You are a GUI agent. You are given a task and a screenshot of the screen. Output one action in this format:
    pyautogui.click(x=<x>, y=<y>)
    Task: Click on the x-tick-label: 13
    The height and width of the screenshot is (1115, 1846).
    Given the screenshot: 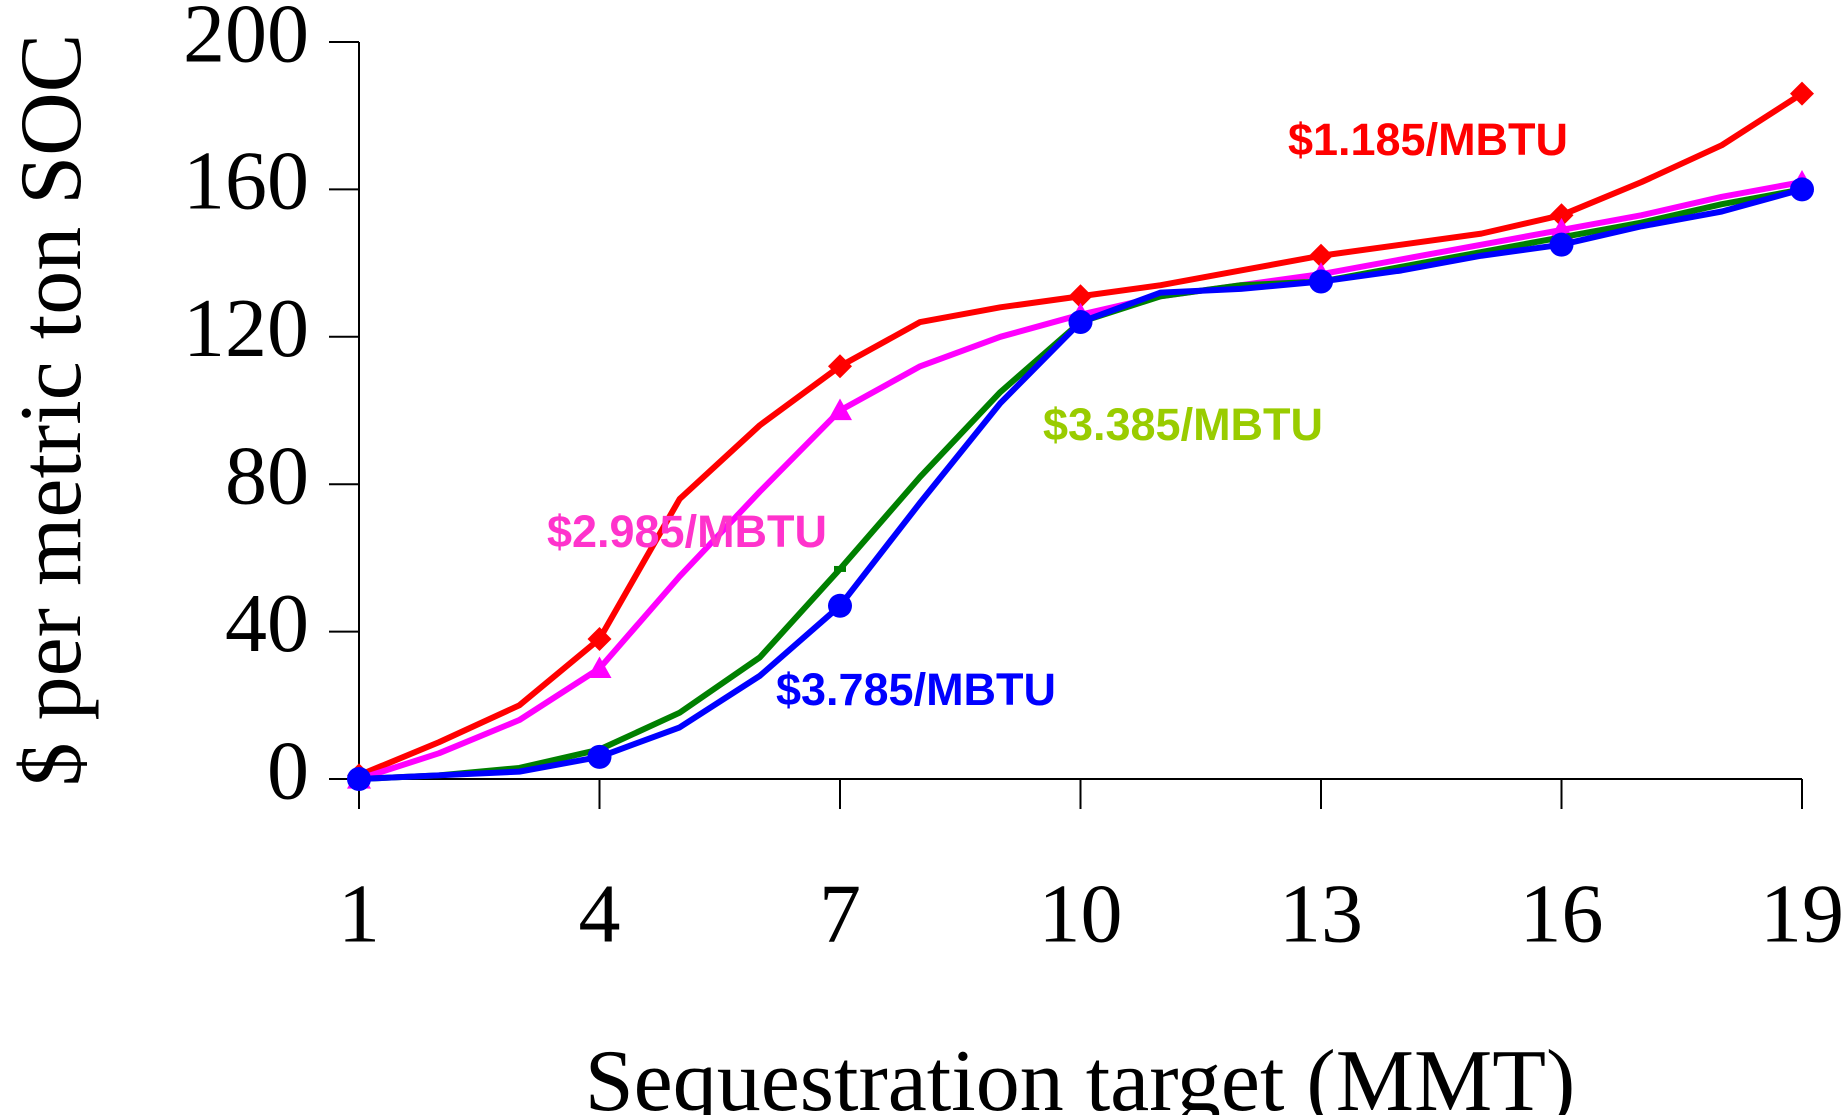 What is the action you would take?
    pyautogui.click(x=1321, y=913)
    